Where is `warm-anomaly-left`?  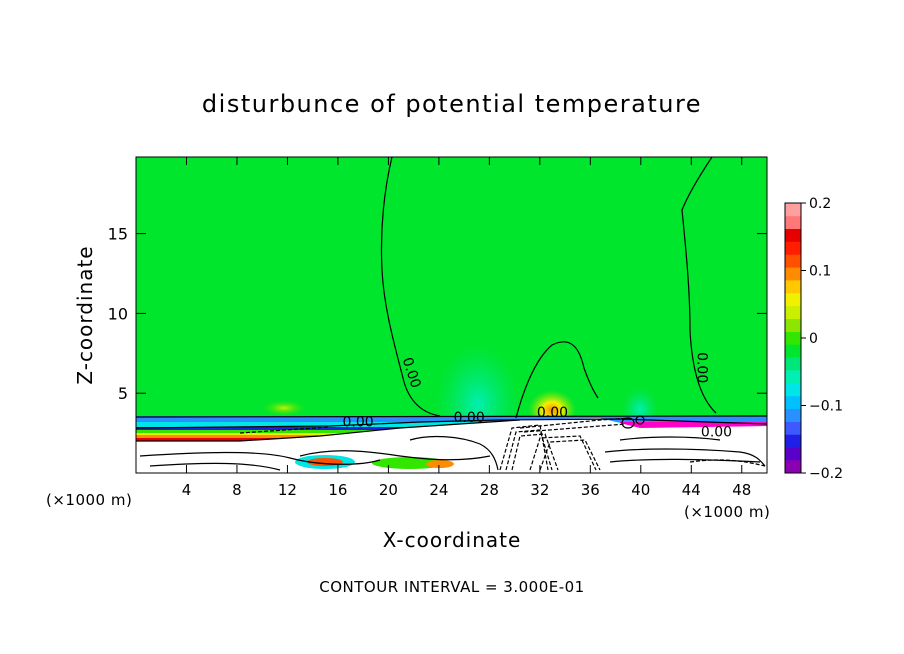
warm-anomaly-left is located at coordinates (284, 408).